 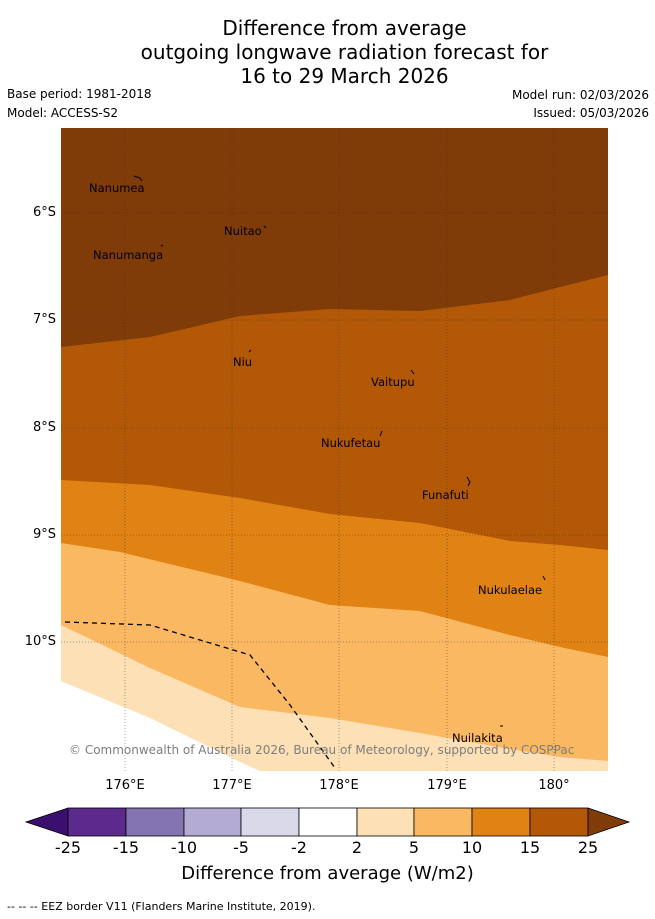 I want to click on place-label: Nuitao, so click(x=243, y=231).